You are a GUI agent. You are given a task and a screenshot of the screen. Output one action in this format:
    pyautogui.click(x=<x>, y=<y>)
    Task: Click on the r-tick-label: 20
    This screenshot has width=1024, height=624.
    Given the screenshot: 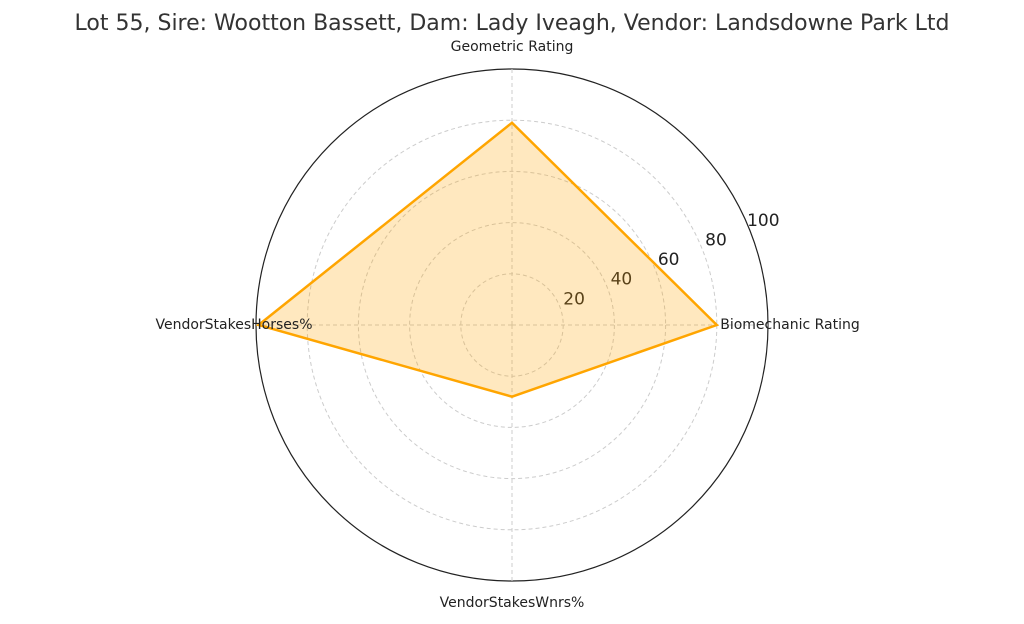 What is the action you would take?
    pyautogui.click(x=574, y=299)
    